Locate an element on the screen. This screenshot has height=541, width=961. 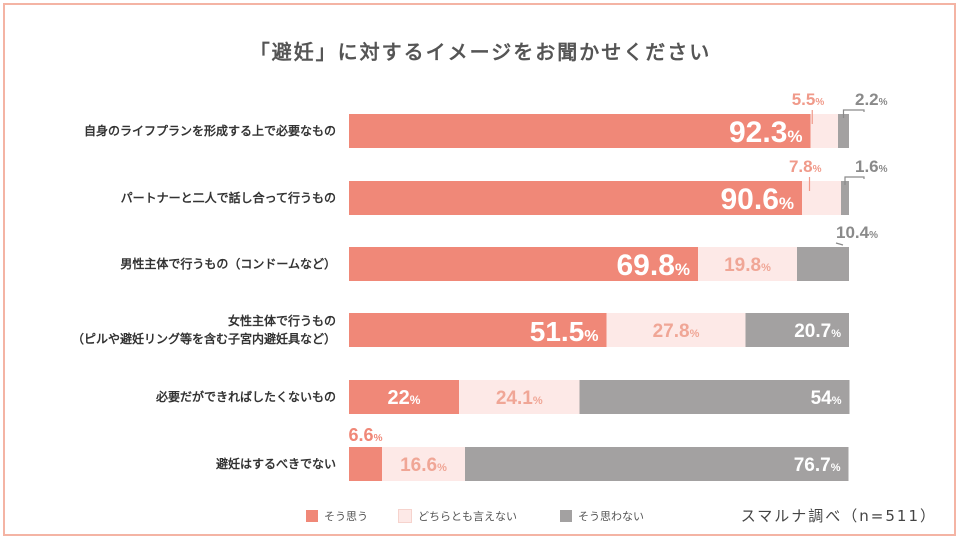
category-label: 避妊はするべきでない is located at coordinates (275, 464).